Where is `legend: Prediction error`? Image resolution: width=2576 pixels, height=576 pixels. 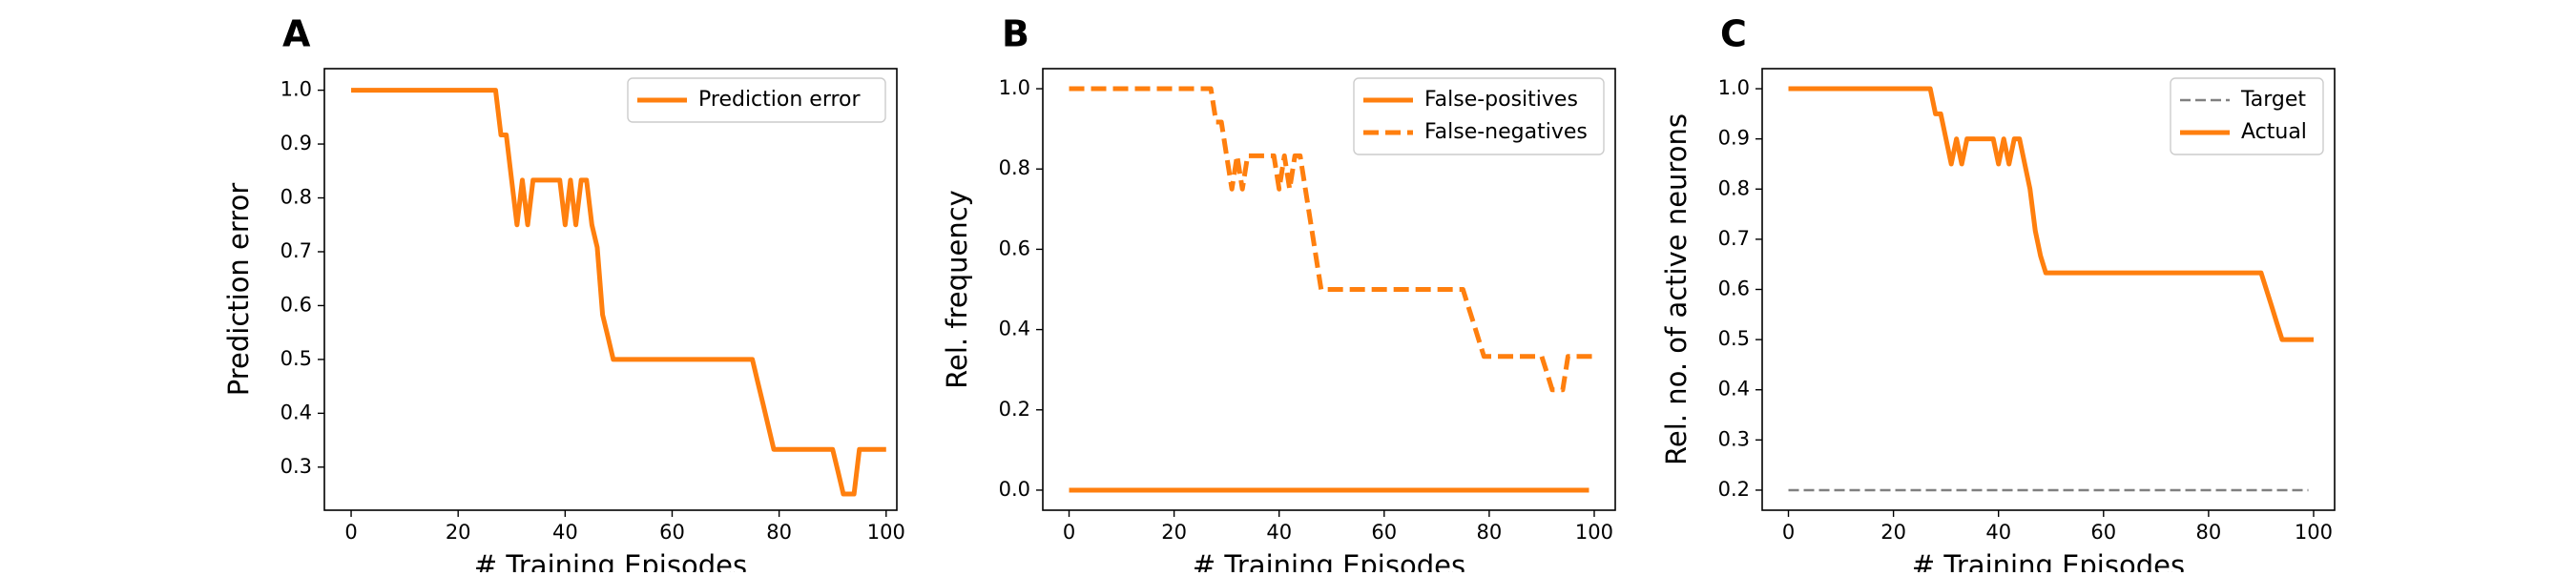 legend: Prediction error is located at coordinates (756, 100).